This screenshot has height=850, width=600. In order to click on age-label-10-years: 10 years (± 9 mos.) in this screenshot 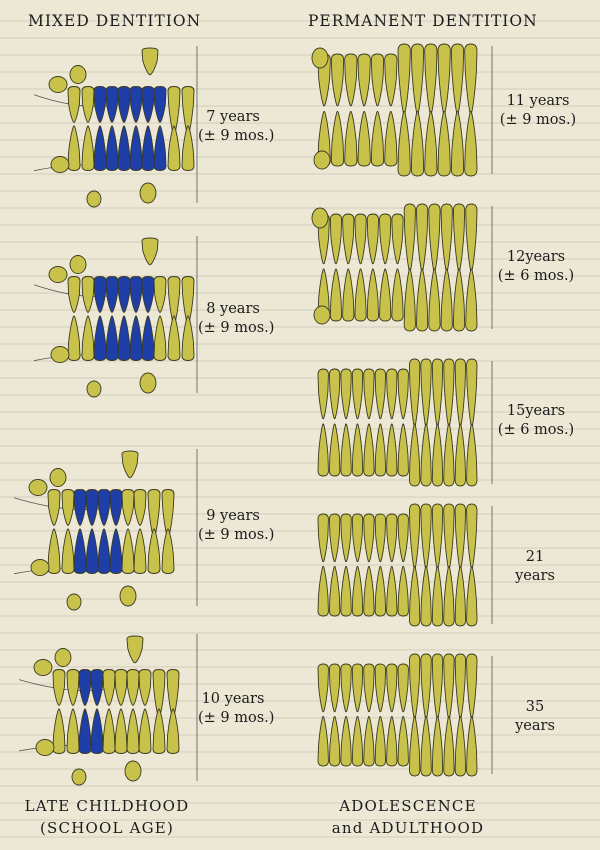, I will do `click(236, 709)`.